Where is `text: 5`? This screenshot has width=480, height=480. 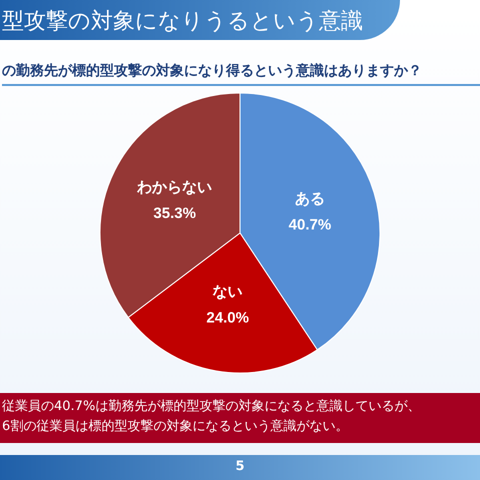
text: 5 is located at coordinates (240, 466).